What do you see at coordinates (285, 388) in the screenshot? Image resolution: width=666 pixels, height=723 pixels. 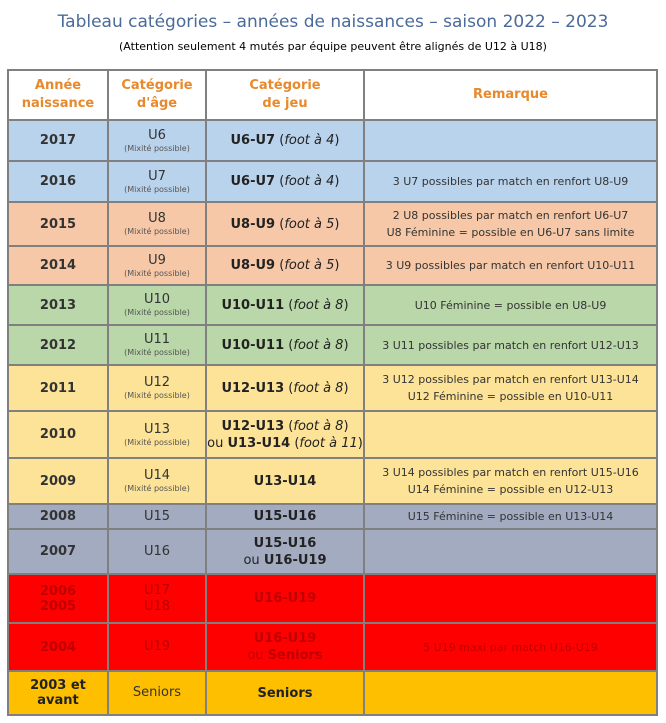 I see `game-category-cell: U12-U13 (foot à 8)` at bounding box center [285, 388].